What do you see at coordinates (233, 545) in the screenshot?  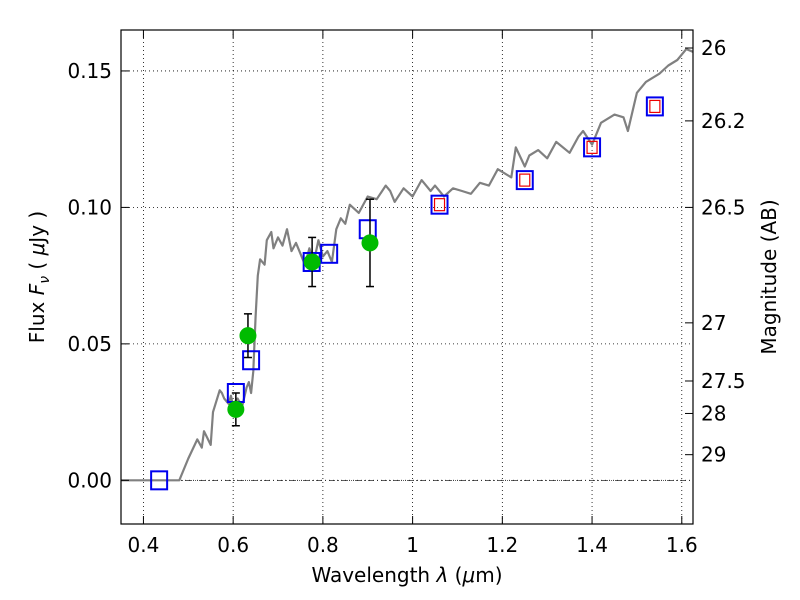 I see `x-tick-label: 0.6` at bounding box center [233, 545].